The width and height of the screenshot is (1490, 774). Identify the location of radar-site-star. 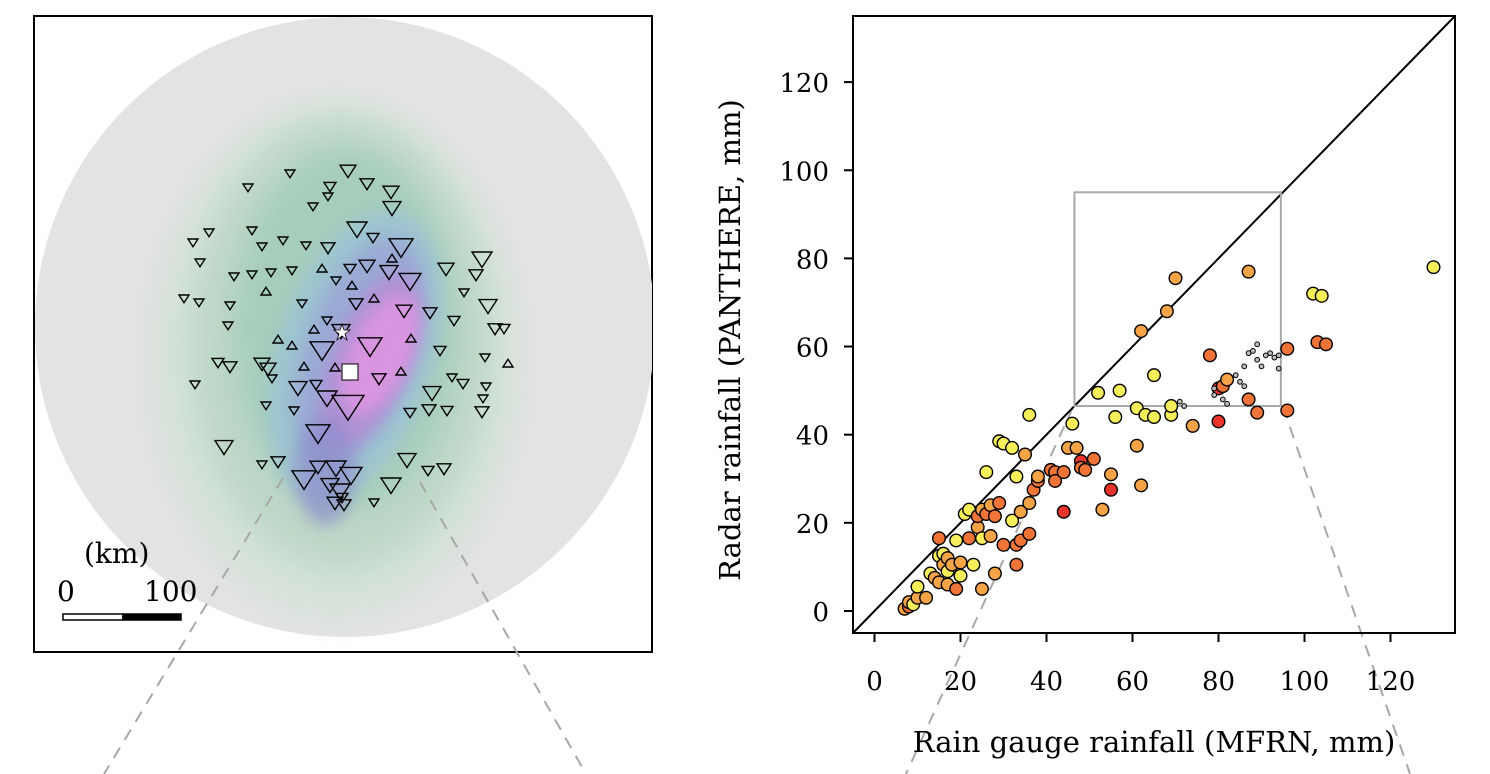
(342, 332).